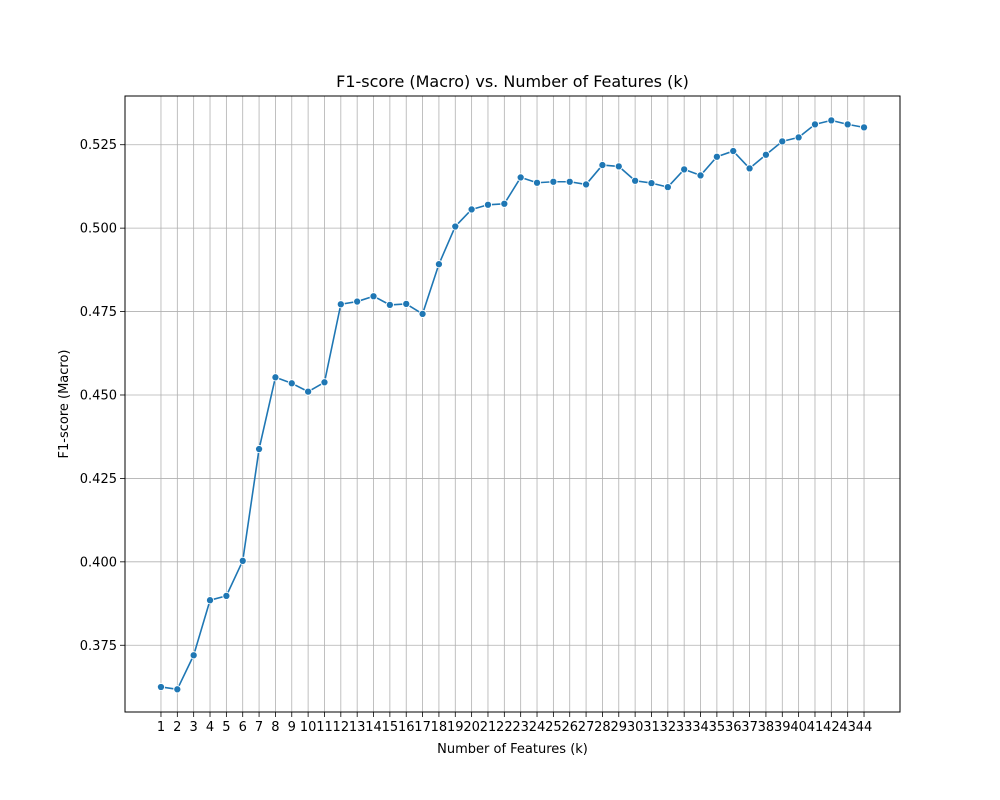 The image size is (1000, 800). Describe the element at coordinates (98, 229) in the screenshot. I see `y-tick-label: 0.500` at that location.